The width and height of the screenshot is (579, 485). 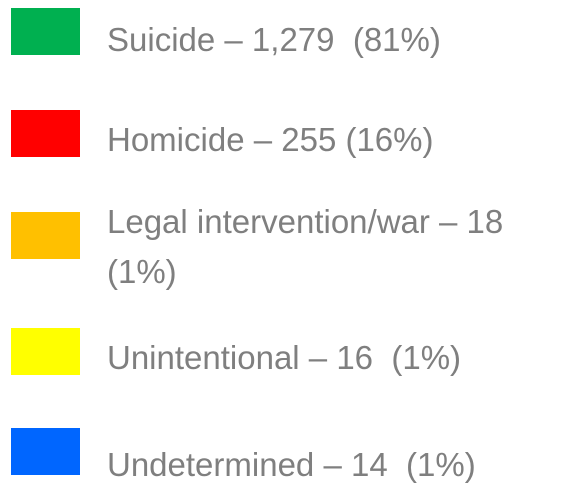 What do you see at coordinates (270, 139) in the screenshot?
I see `legend-label: Homicide – 255 (16%)` at bounding box center [270, 139].